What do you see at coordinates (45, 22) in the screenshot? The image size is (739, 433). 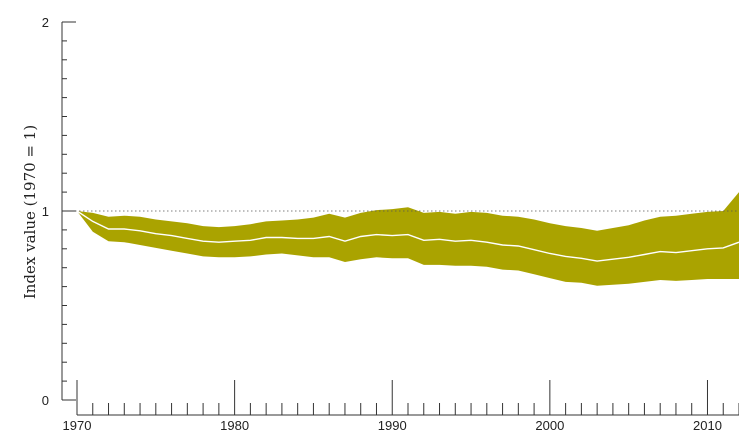 I see `y-tick-label: 2` at bounding box center [45, 22].